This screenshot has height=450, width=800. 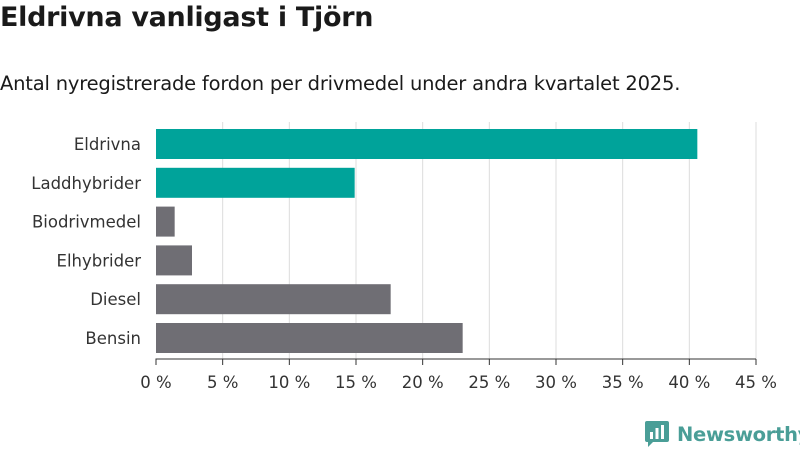 I want to click on x-tick-label: 10 %, so click(x=289, y=382).